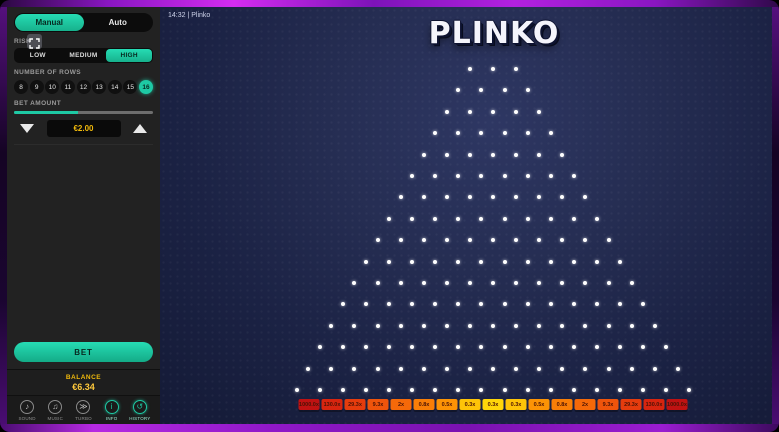 This screenshot has height=432, width=779. What do you see at coordinates (130, 87) in the screenshot?
I see `rows-option-15: 15` at bounding box center [130, 87].